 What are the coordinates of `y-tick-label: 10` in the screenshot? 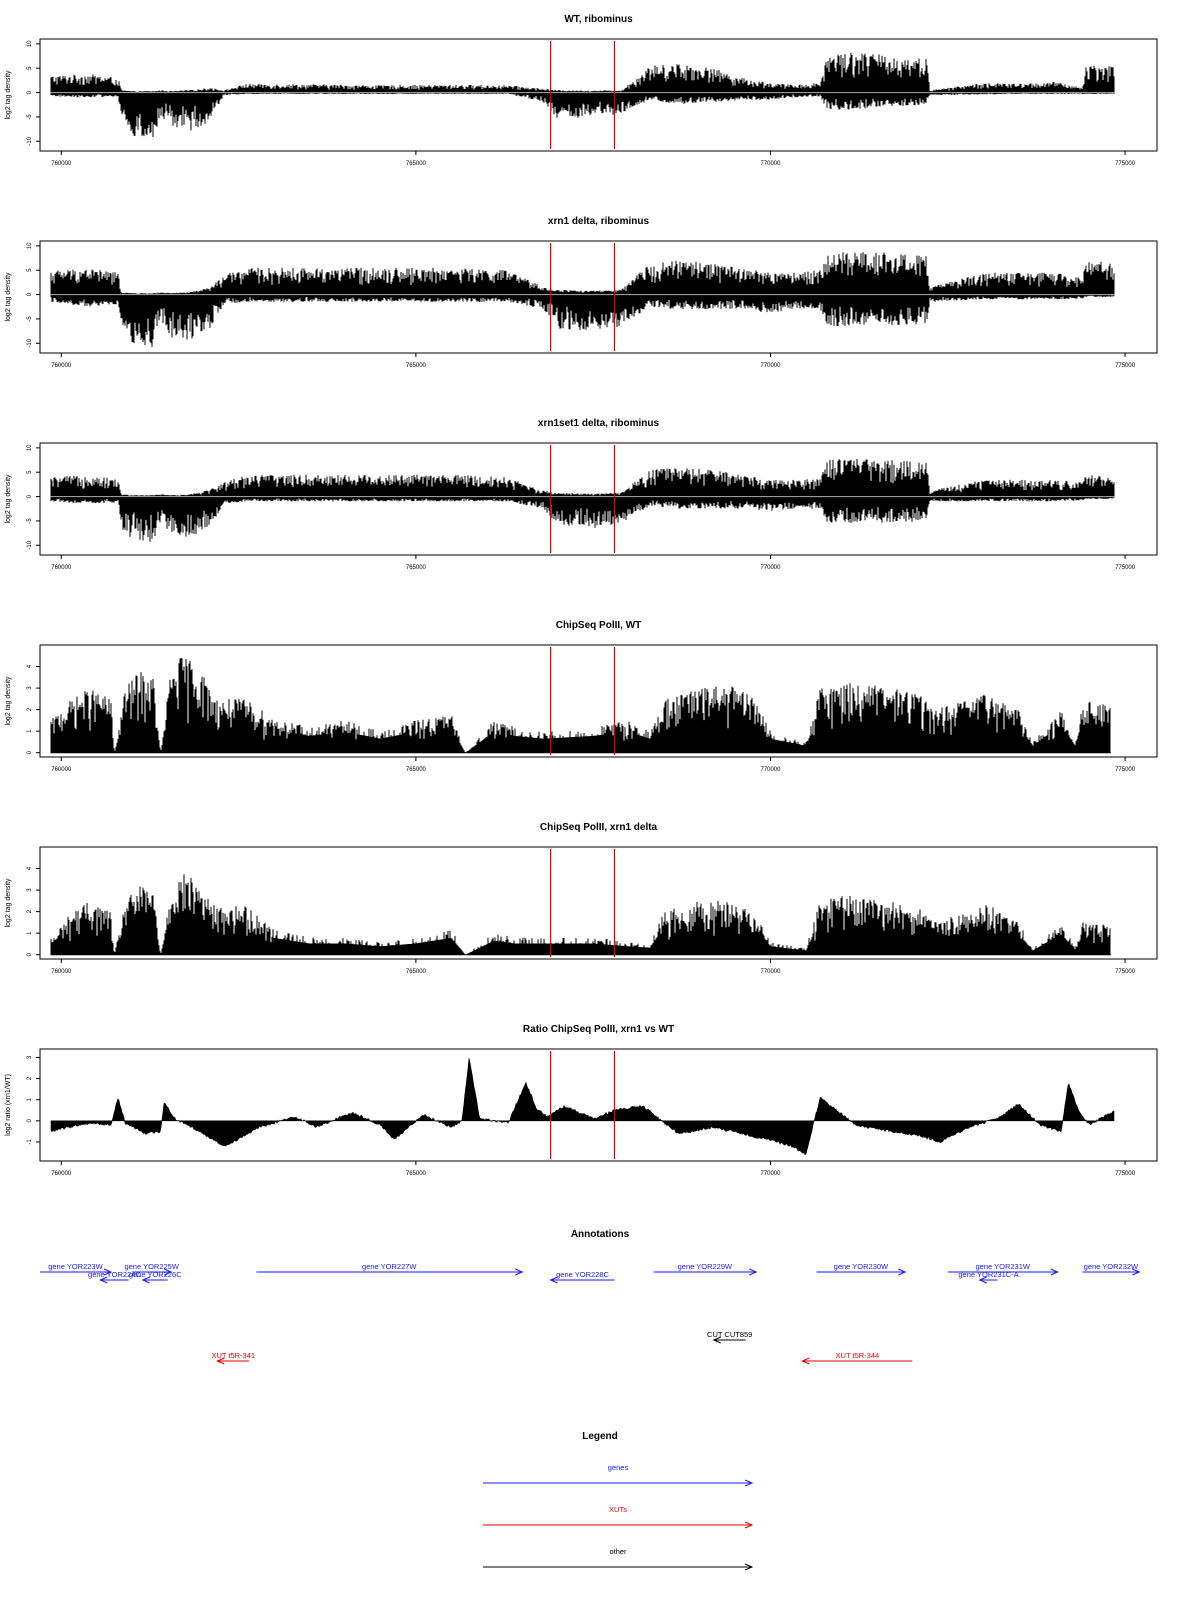 It's located at (30, 447).